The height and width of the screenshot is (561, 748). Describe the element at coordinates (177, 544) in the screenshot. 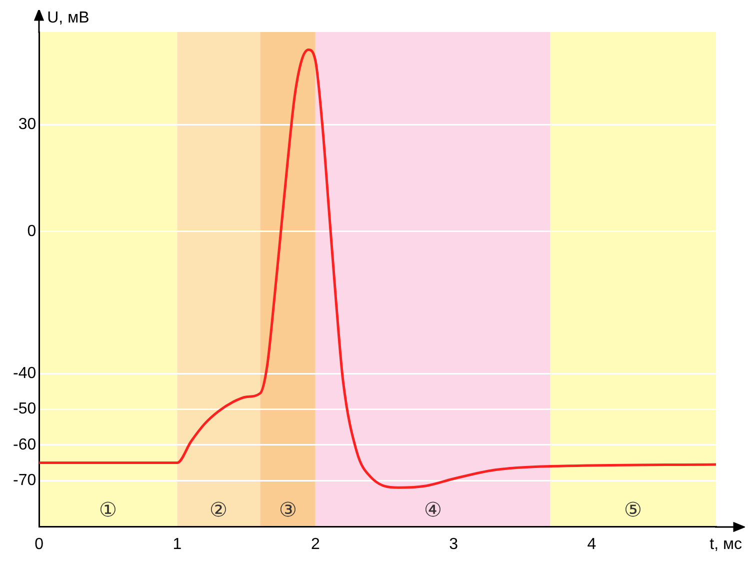

I see `x-tick-label: 1` at that location.